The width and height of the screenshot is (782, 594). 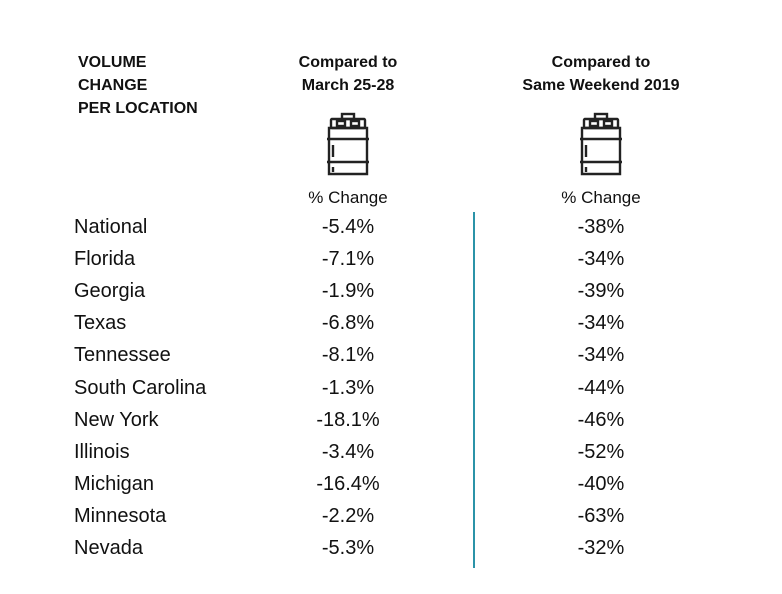 What do you see at coordinates (122, 355) in the screenshot?
I see `location-label: Tennessee` at bounding box center [122, 355].